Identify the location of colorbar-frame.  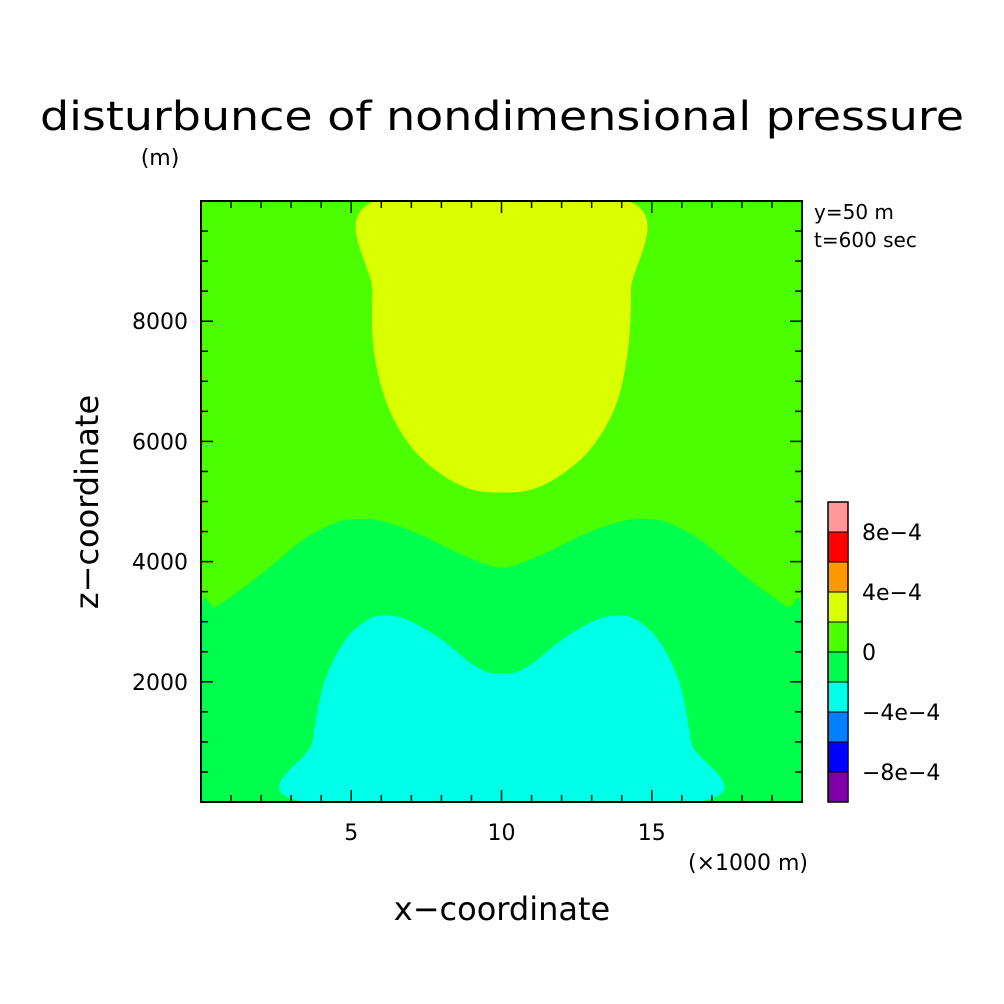
(838, 652).